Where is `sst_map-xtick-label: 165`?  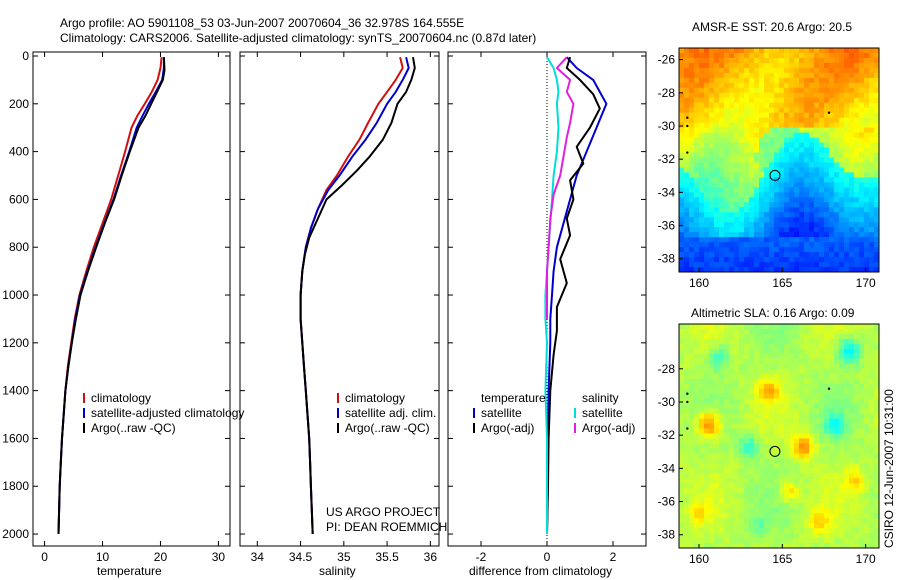 sst_map-xtick-label: 165 is located at coordinates (782, 283).